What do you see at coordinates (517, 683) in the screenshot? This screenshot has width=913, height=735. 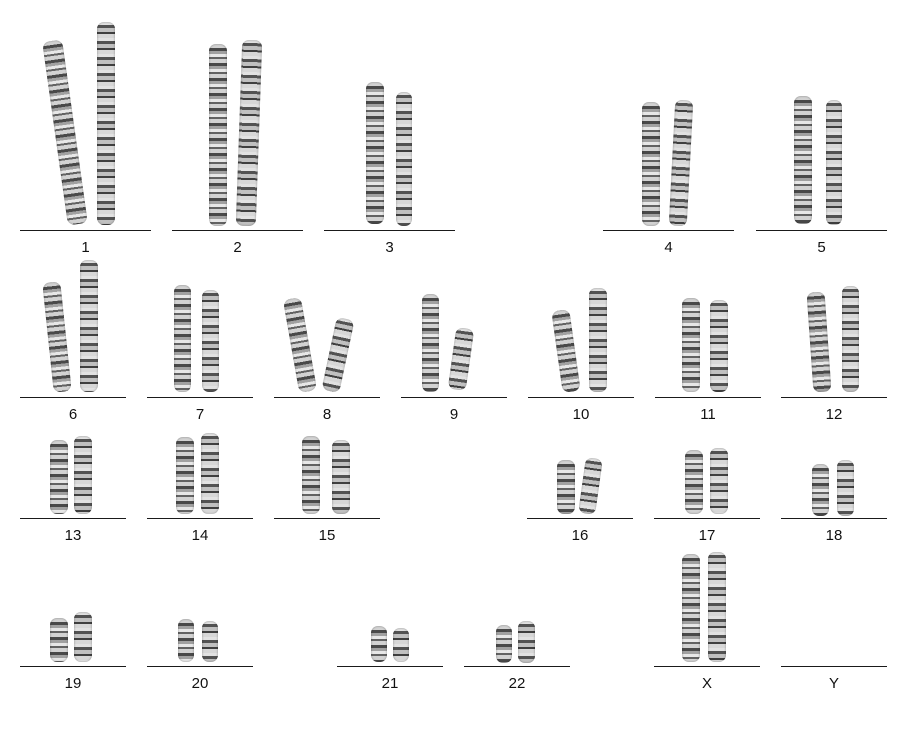 I see `label-22: 22` at bounding box center [517, 683].